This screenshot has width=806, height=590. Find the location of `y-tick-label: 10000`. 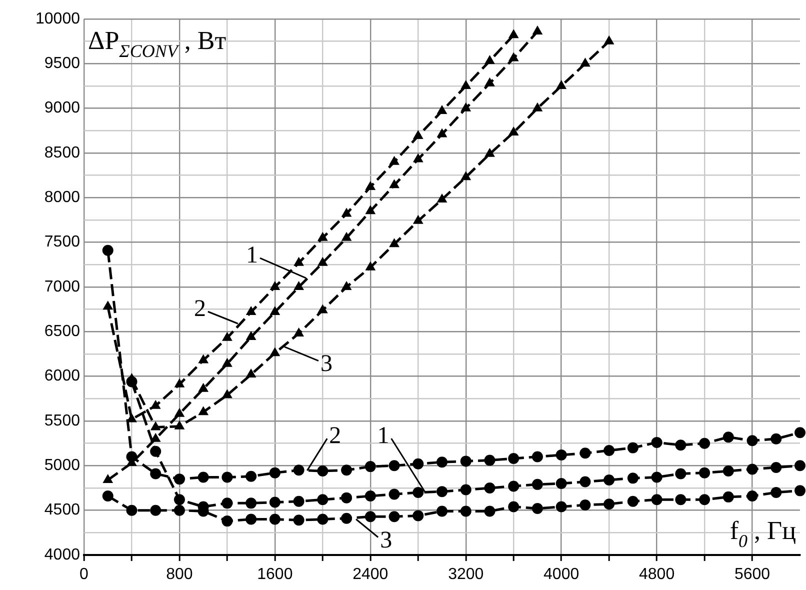

y-tick-label: 10000 is located at coordinates (58, 19).